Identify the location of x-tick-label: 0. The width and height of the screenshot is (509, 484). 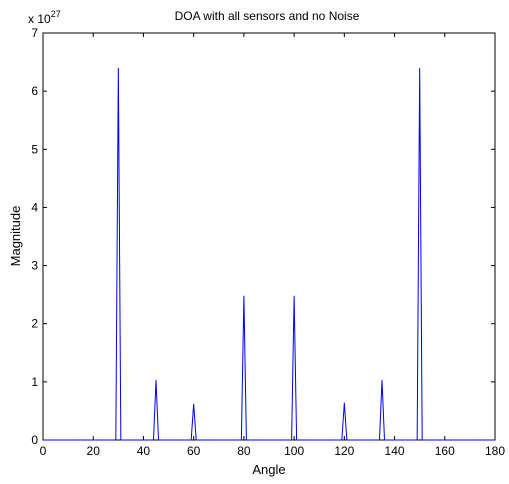
(43, 451).